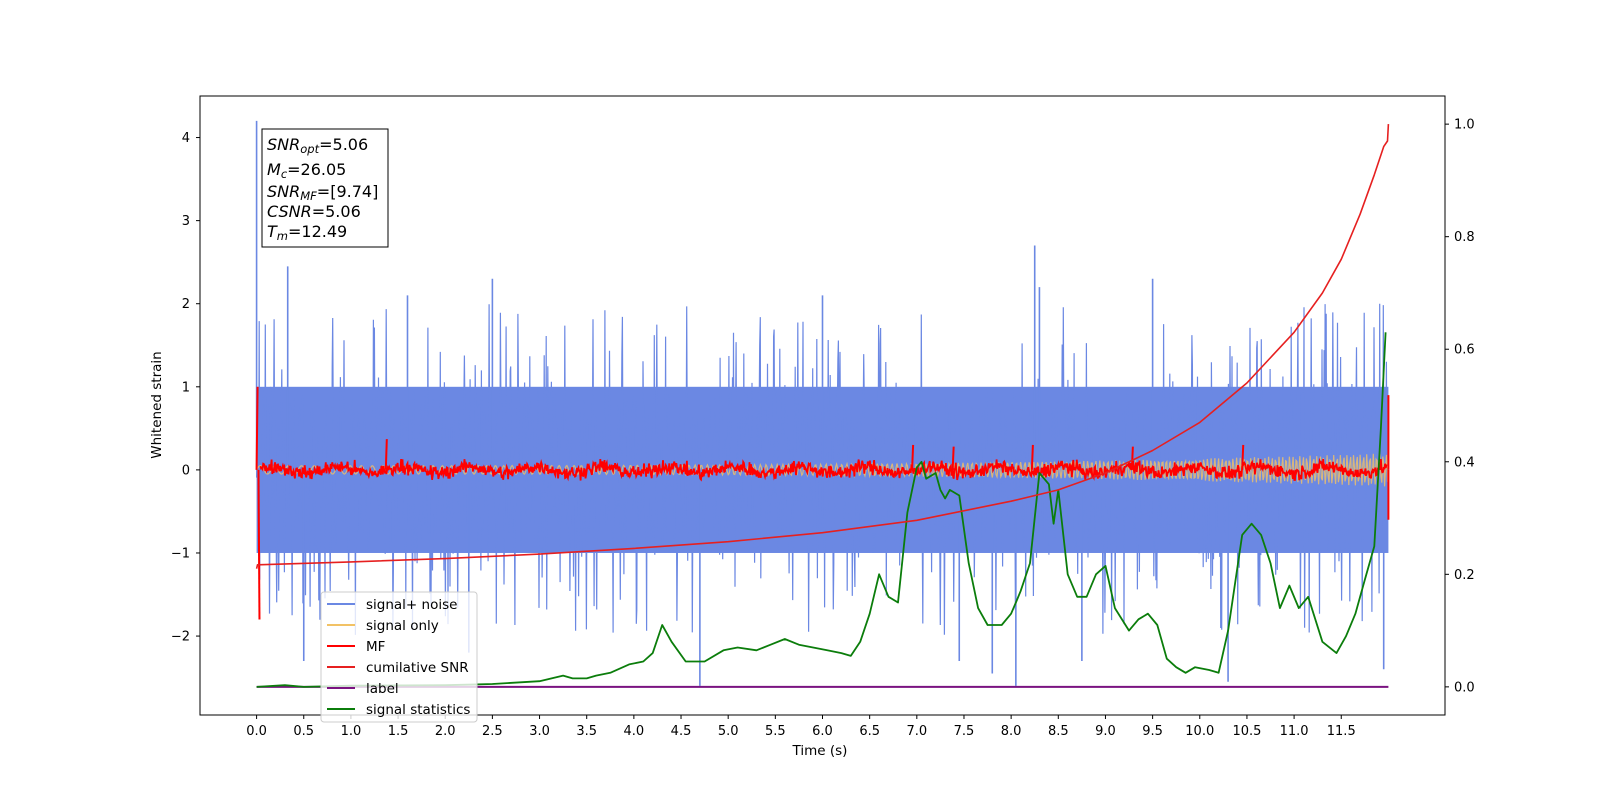  I want to click on x-tick-label-4: 2.0, so click(445, 731).